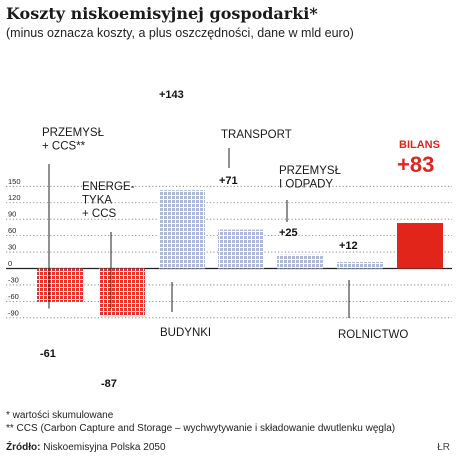 Image resolution: width=458 pixels, height=456 pixels. What do you see at coordinates (108, 200) in the screenshot?
I see `category-label-2: ENERGE-TYKA + CCS` at bounding box center [108, 200].